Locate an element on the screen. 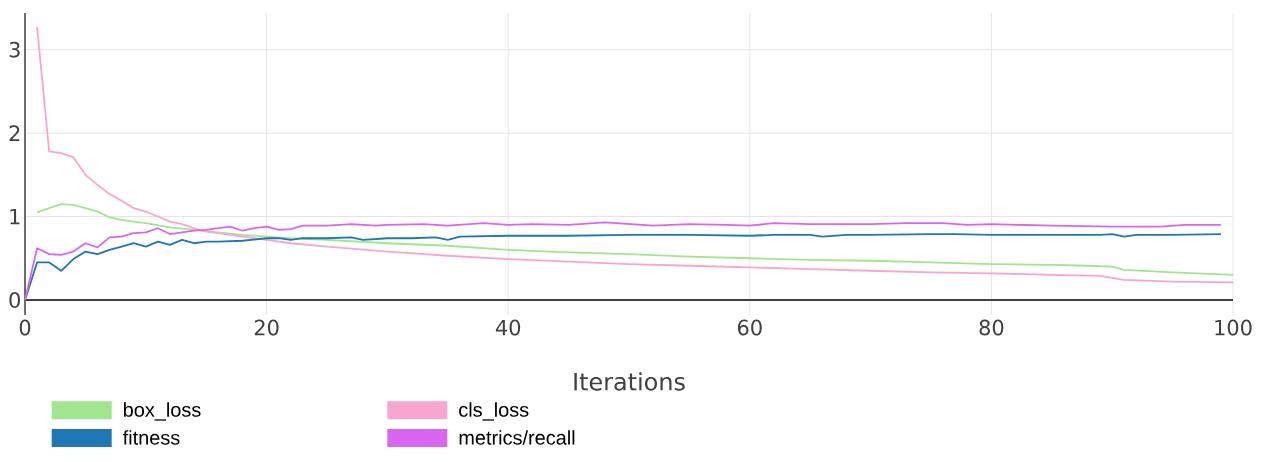 The width and height of the screenshot is (1273, 462). x-tick-label: 40 is located at coordinates (508, 327).